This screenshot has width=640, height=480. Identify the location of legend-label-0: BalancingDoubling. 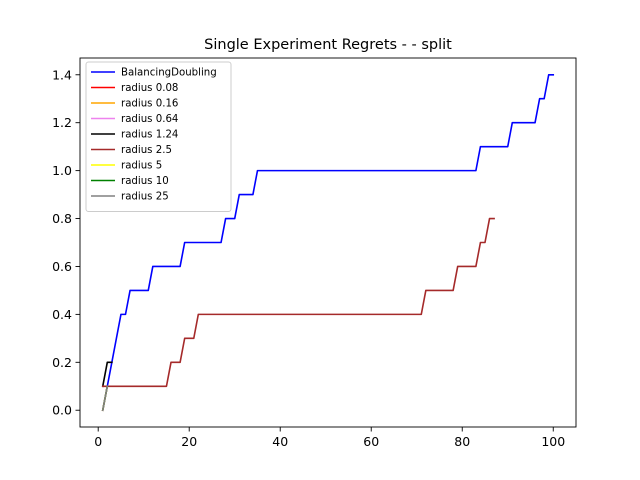
(169, 73).